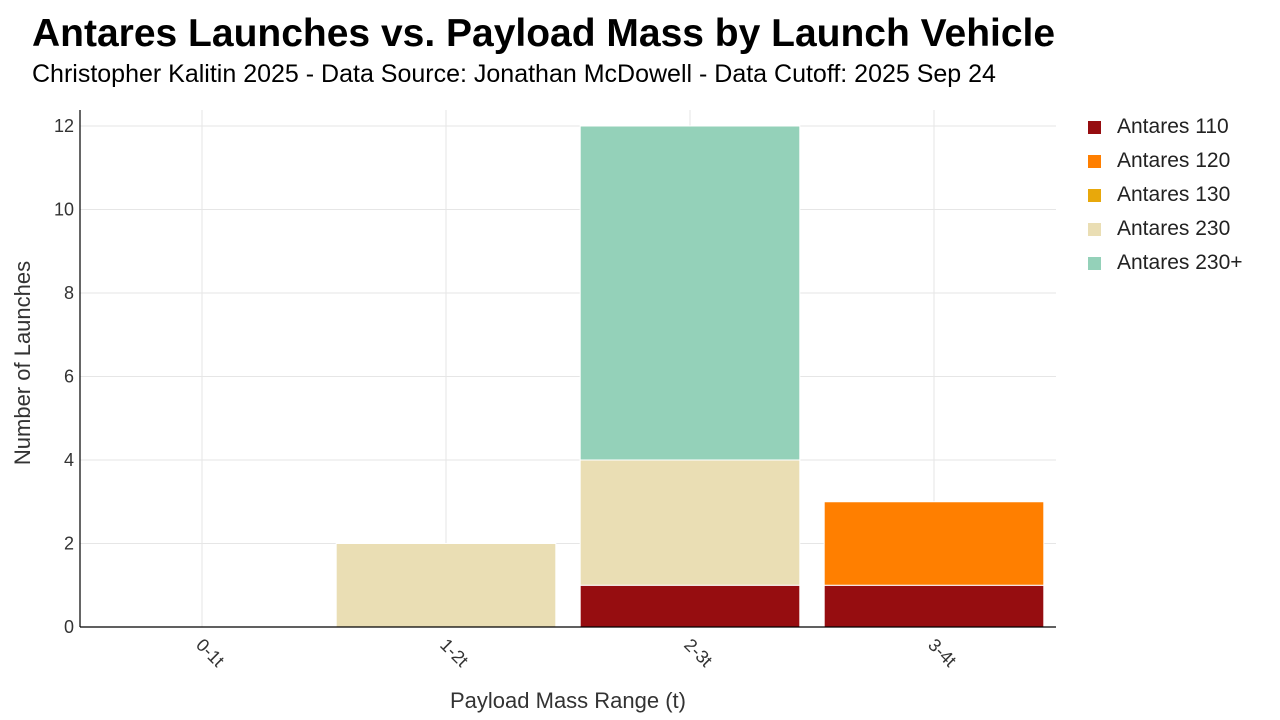 This screenshot has height=720, width=1280. I want to click on x-tick-label: 3-4t, so click(942, 653).